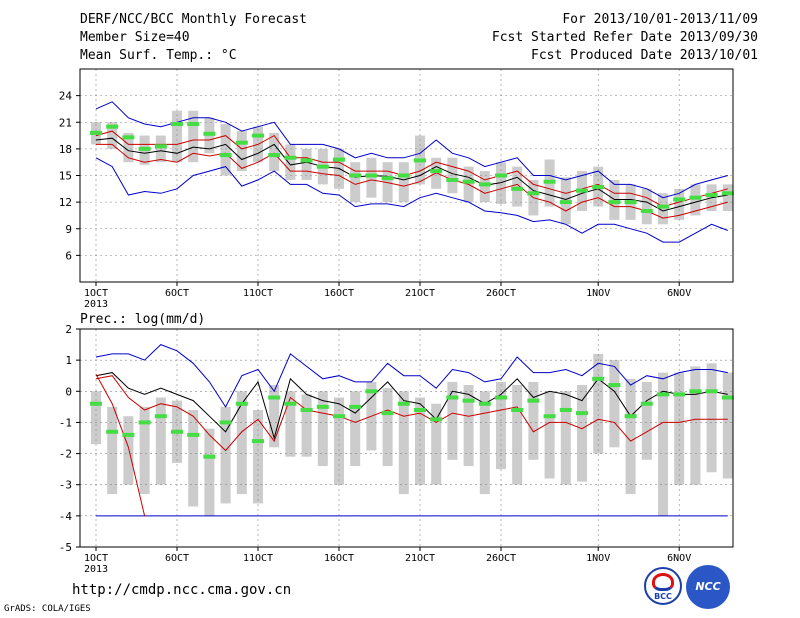  I want to click on forecast-range-label: For 2013/10/01-2013/11/09, so click(660, 19).